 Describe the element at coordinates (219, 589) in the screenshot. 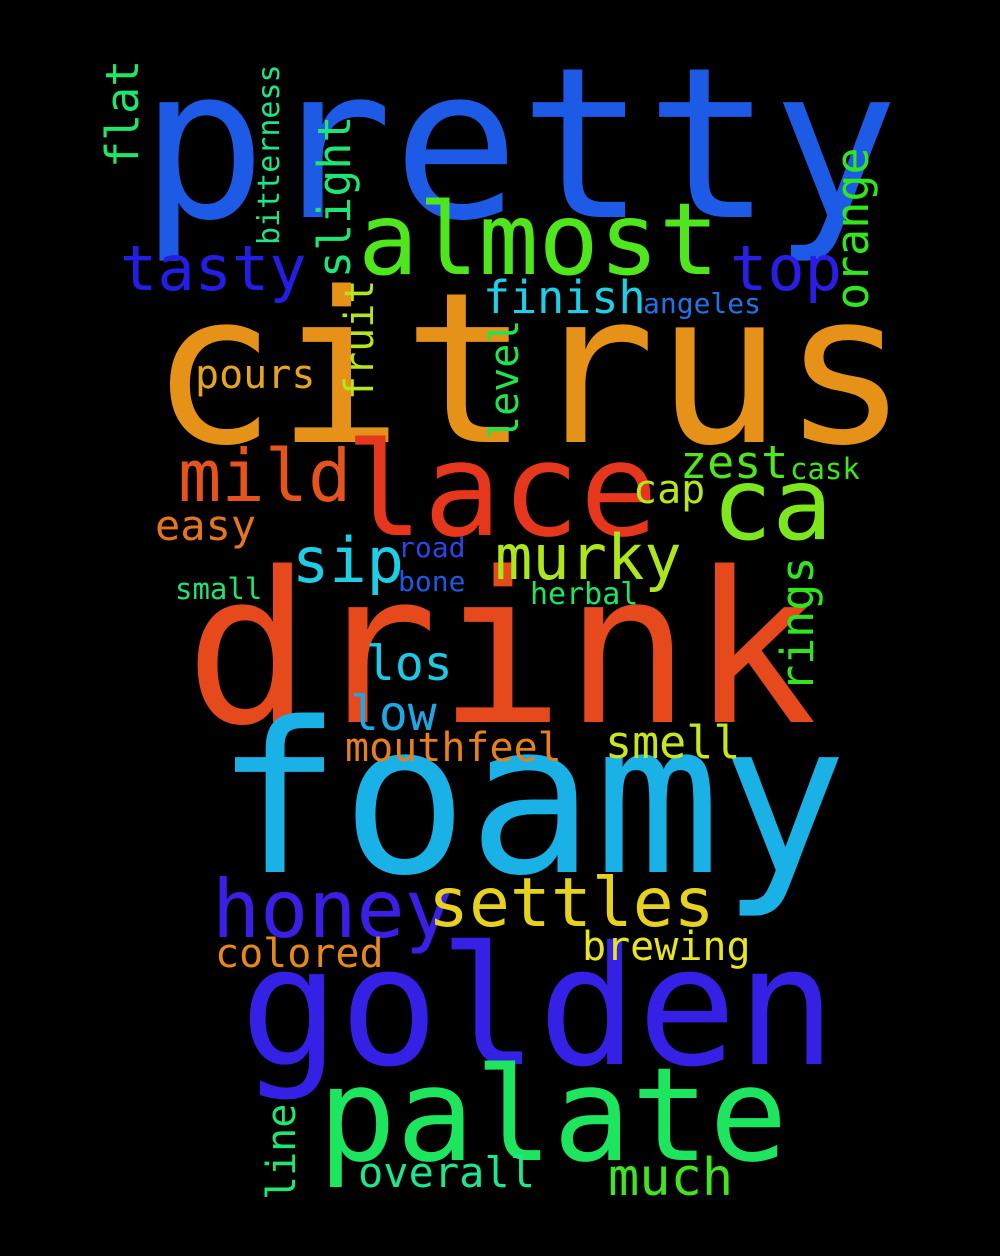

I see `word-small: small` at that location.